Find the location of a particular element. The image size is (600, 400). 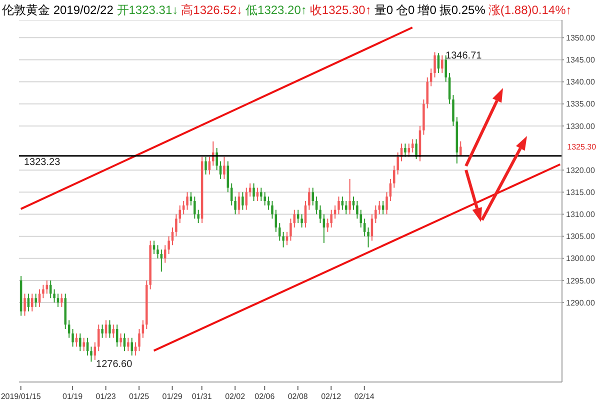

y-tick-label: 1335.00 is located at coordinates (581, 104).